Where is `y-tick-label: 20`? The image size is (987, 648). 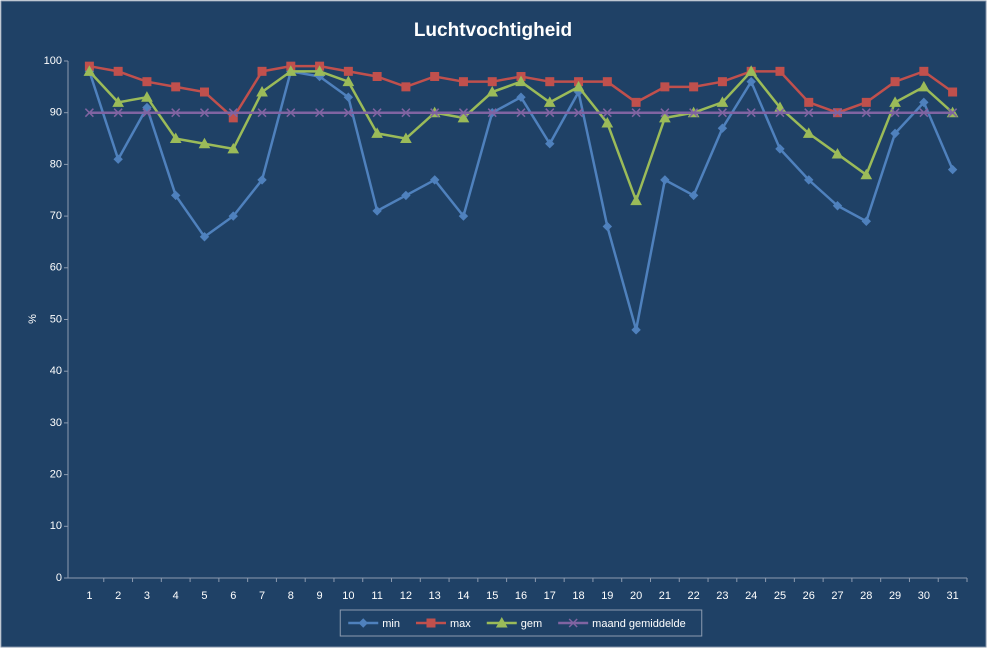 y-tick-label: 20 is located at coordinates (56, 475).